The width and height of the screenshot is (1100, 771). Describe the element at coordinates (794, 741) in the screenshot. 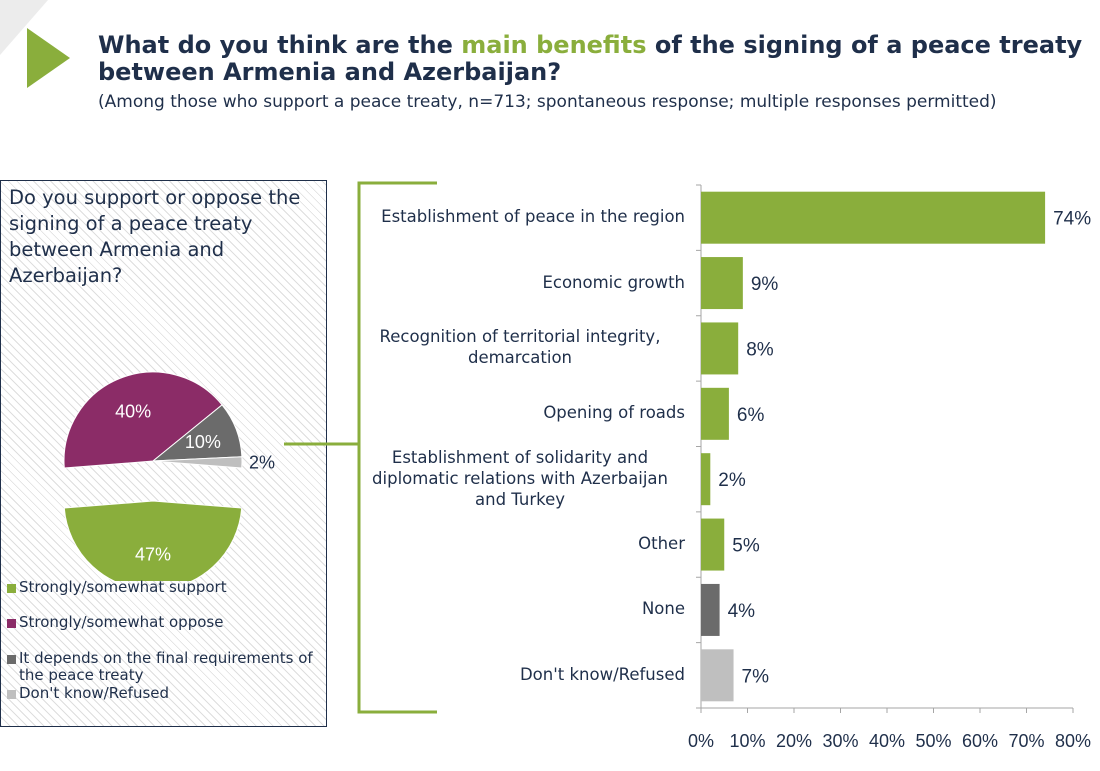

I see `x-tick-label: 20%` at that location.